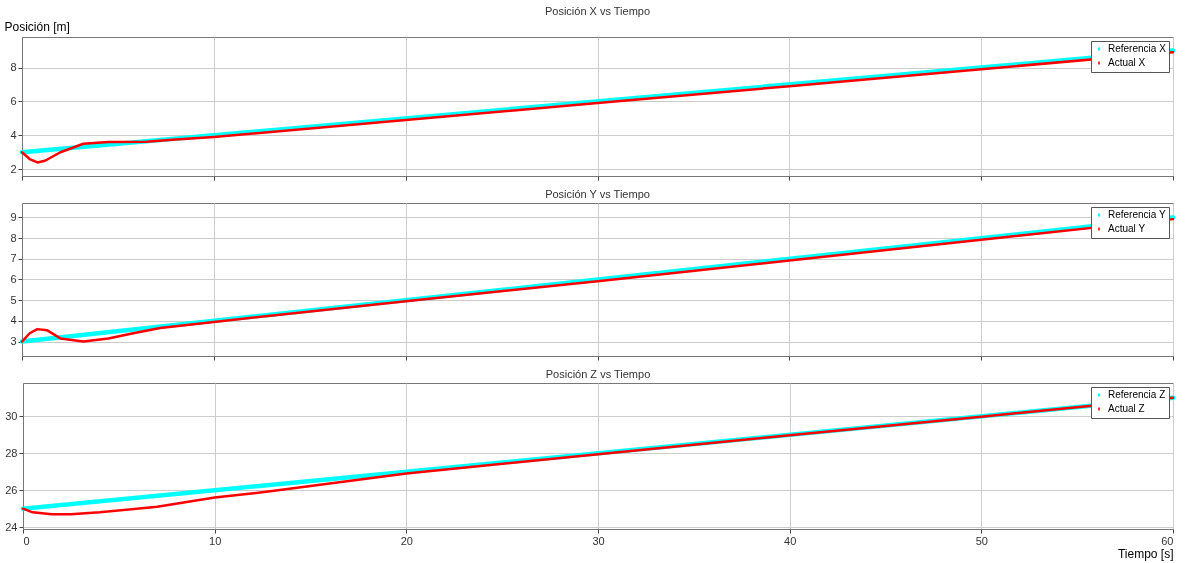 Image resolution: width=1194 pixels, height=563 pixels. I want to click on legend-label: Actual X, so click(1127, 62).